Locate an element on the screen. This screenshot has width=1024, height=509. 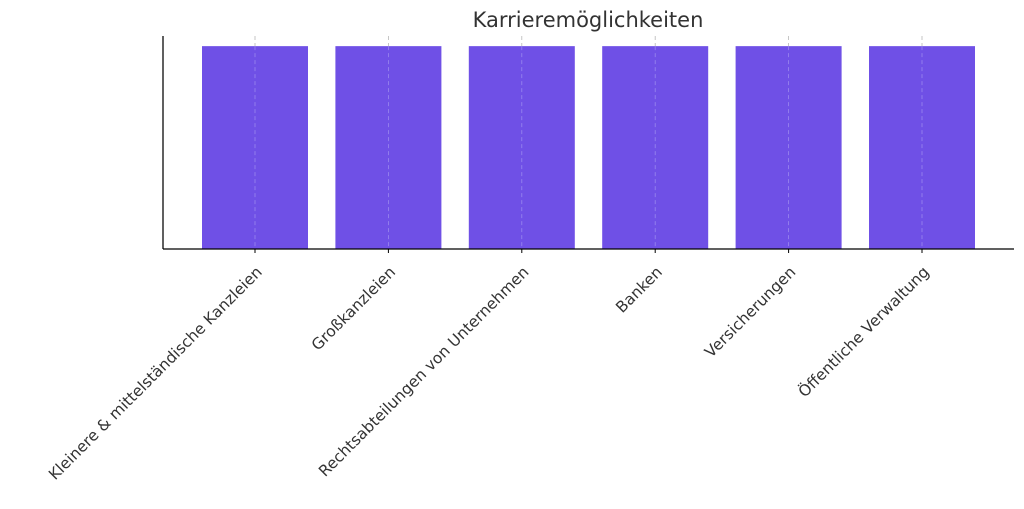
x-tick-label: Banken is located at coordinates (639, 290).